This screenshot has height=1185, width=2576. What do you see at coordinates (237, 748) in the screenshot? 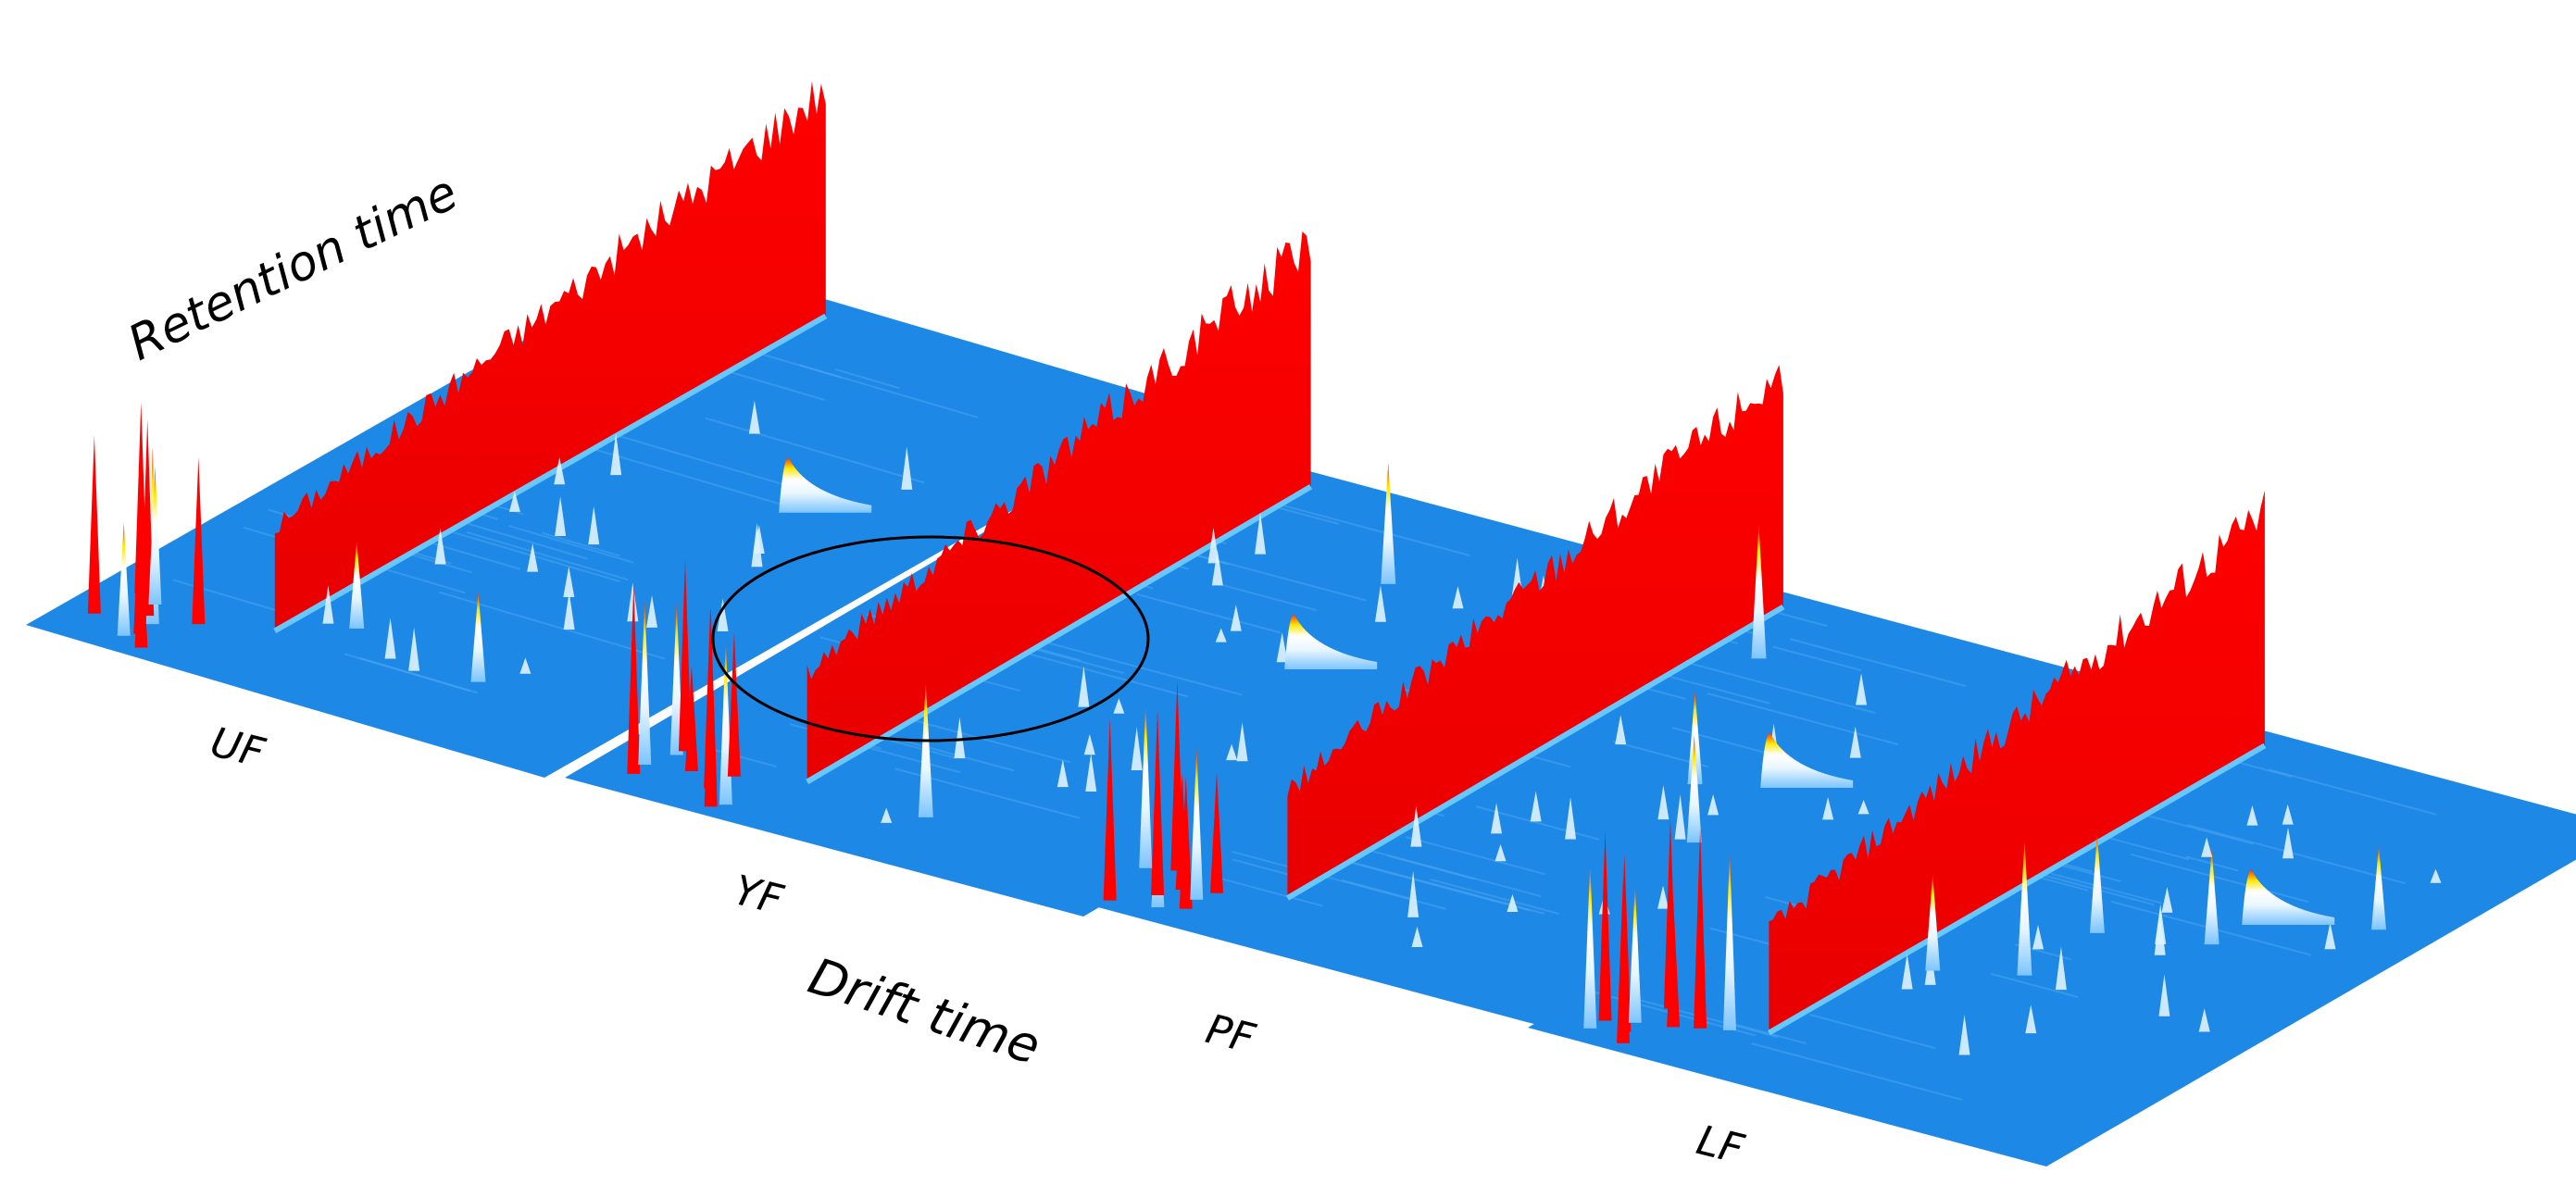
I see `sample-label-uf: UF` at bounding box center [237, 748].